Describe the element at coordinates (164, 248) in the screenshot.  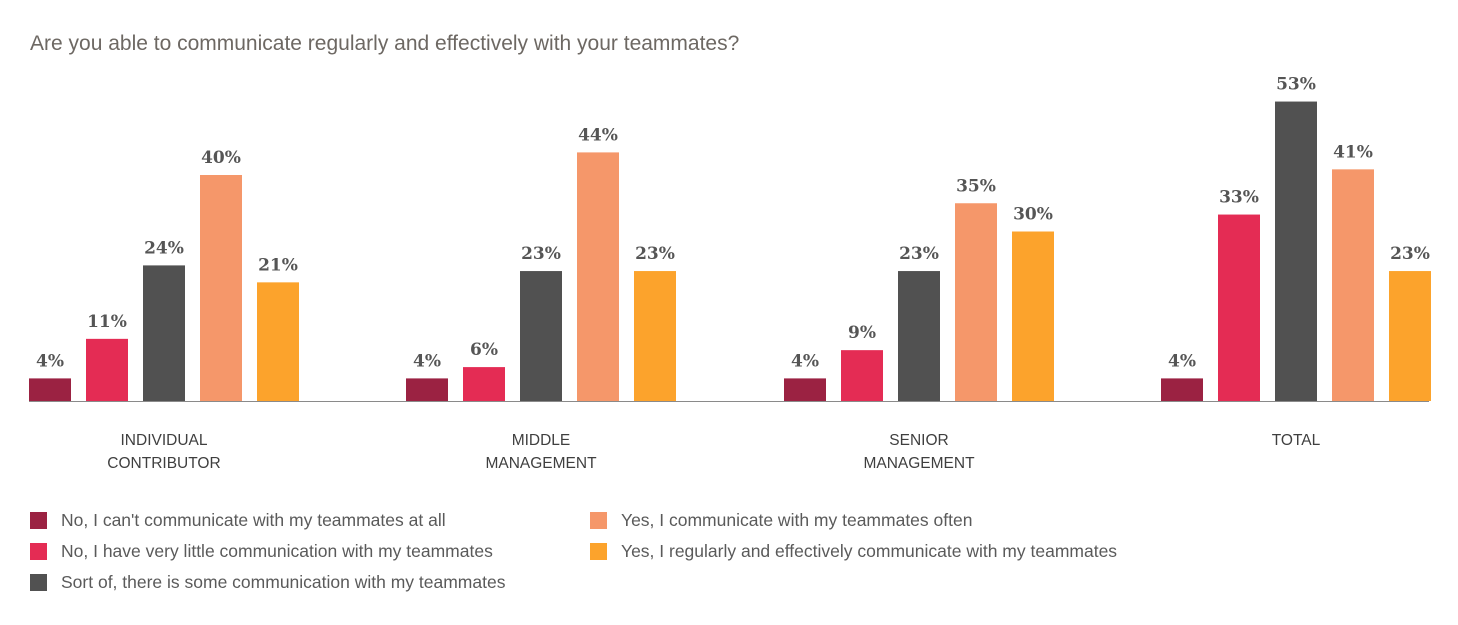
I see `data-label: 24%` at that location.